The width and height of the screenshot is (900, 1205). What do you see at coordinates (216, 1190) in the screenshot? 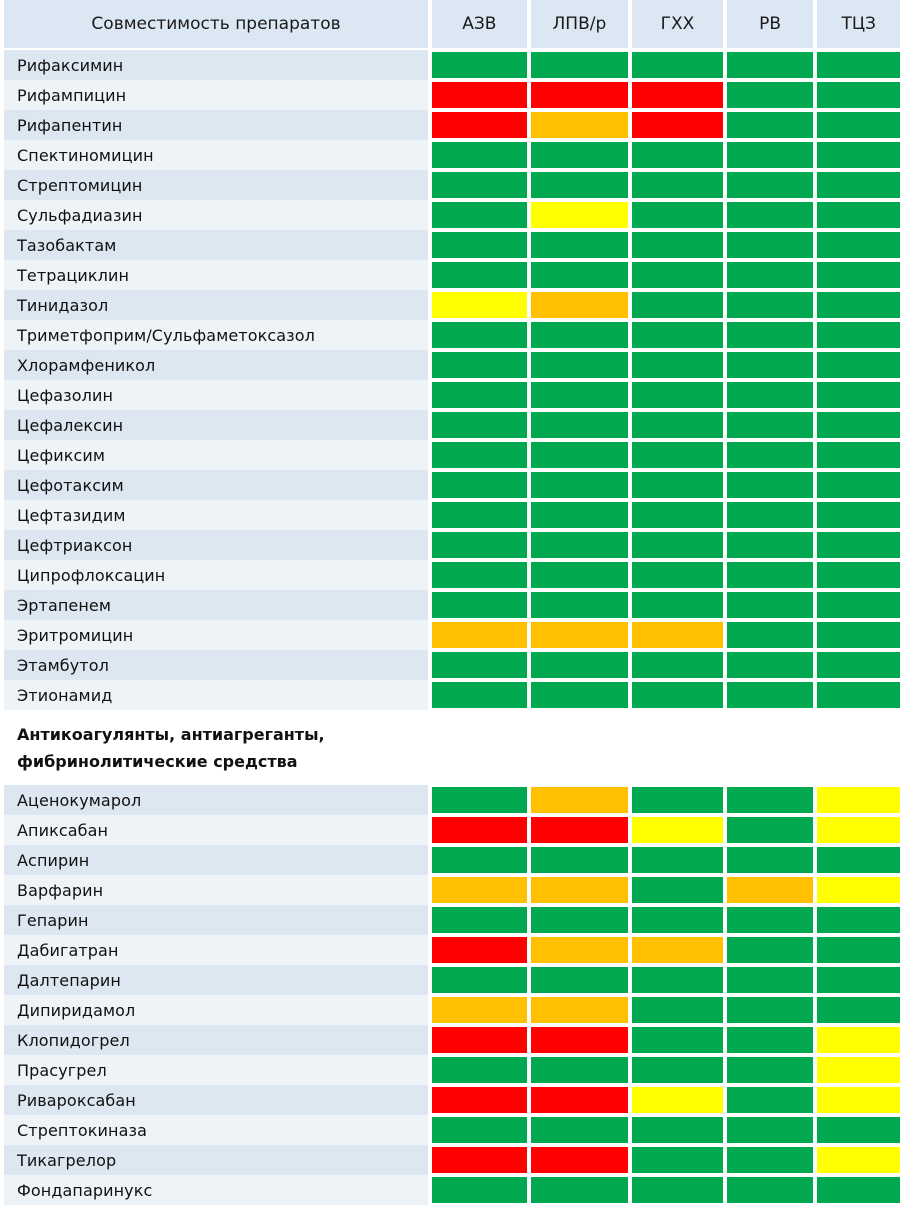
I see `drug-name: Фондапаринукс` at bounding box center [216, 1190].